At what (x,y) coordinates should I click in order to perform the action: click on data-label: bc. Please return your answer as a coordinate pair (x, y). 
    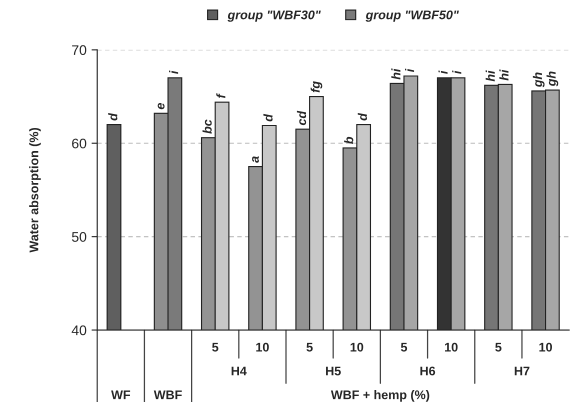
    Looking at the image, I should click on (207, 127).